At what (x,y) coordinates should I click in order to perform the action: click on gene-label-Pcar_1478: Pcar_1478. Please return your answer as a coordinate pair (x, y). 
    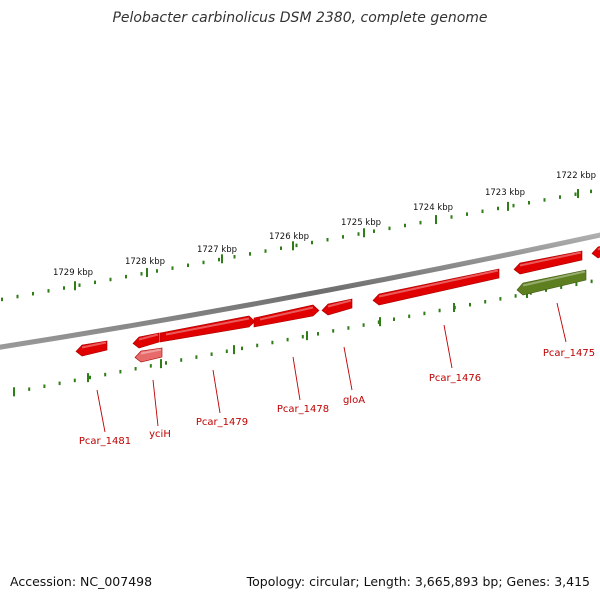
    Looking at the image, I should click on (303, 409).